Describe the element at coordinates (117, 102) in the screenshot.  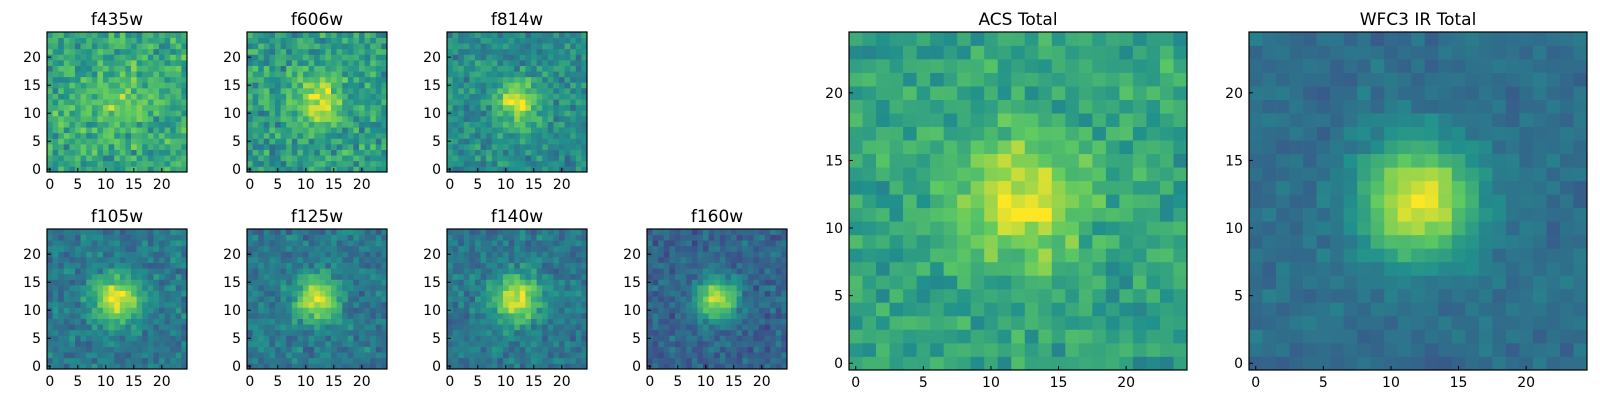
I see `heatmap-cells` at that location.